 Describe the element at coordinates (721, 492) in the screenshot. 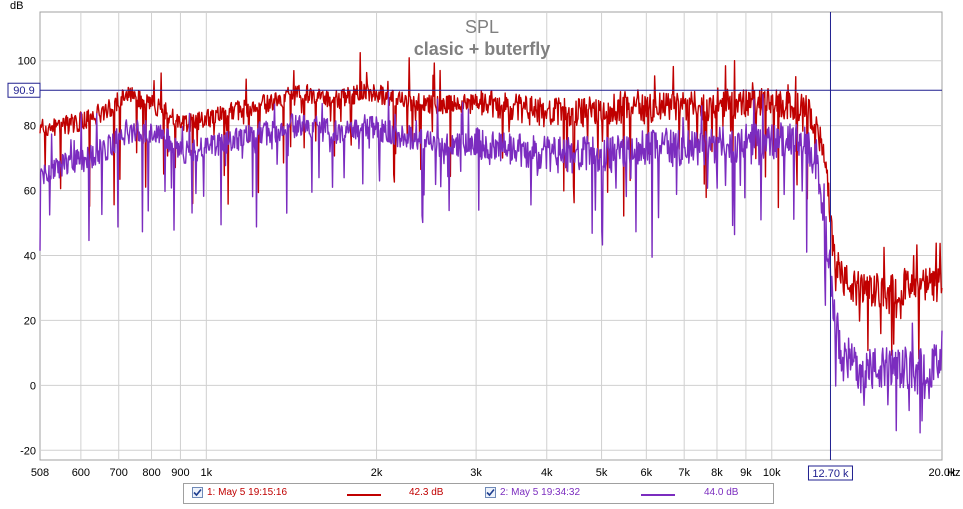

I see `series-2-value: 44.0 dB` at that location.